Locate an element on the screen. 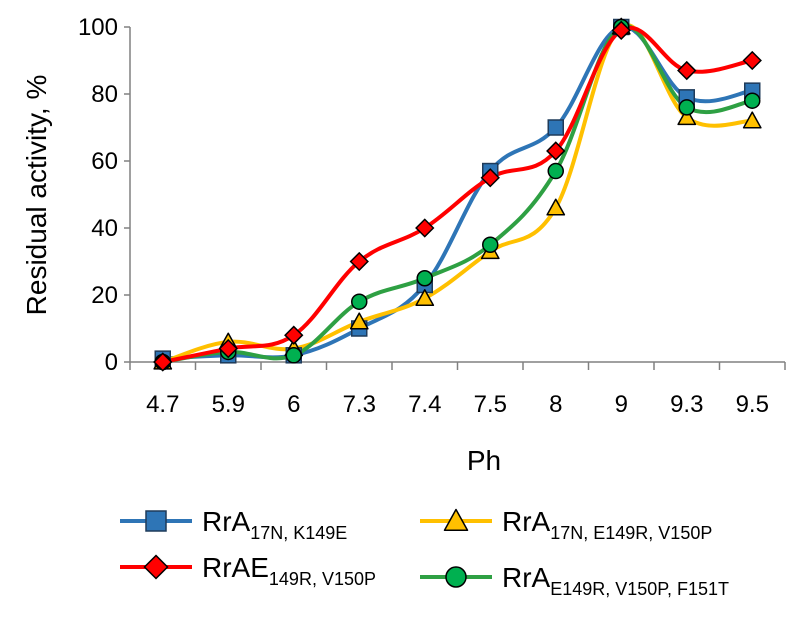 This screenshot has height=628, width=800. legend-label-sub: 149R, V150P is located at coordinates (322, 579).